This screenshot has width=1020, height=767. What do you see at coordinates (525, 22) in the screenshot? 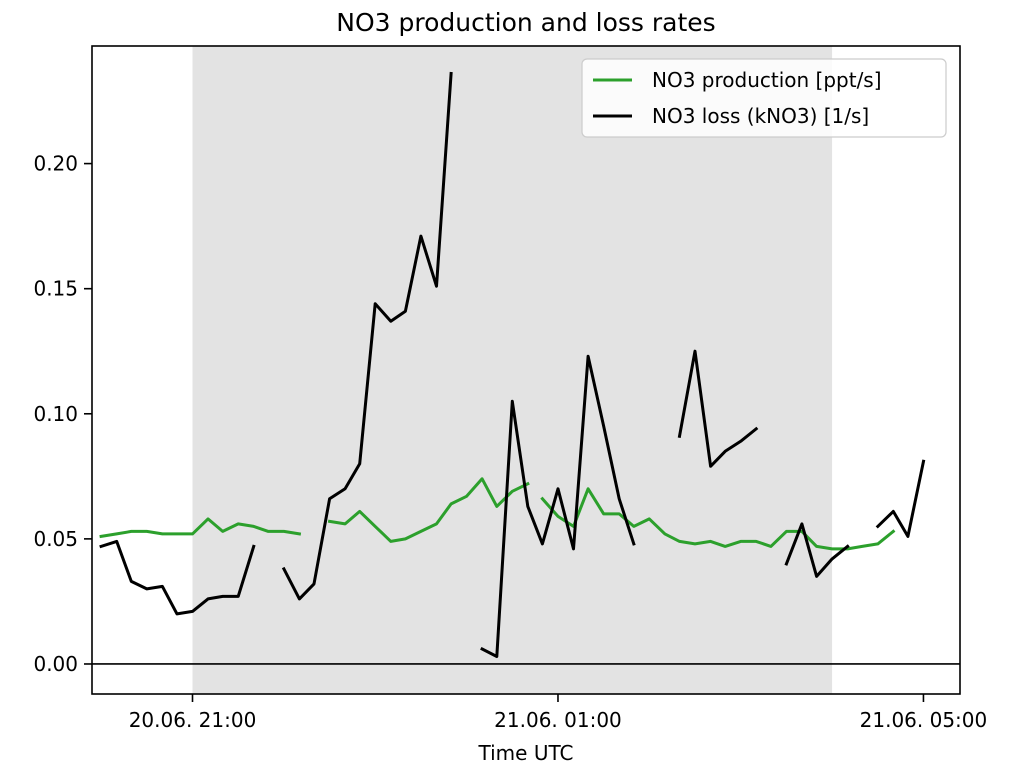
I see `chart-title: NO3 production and loss rates` at bounding box center [525, 22].